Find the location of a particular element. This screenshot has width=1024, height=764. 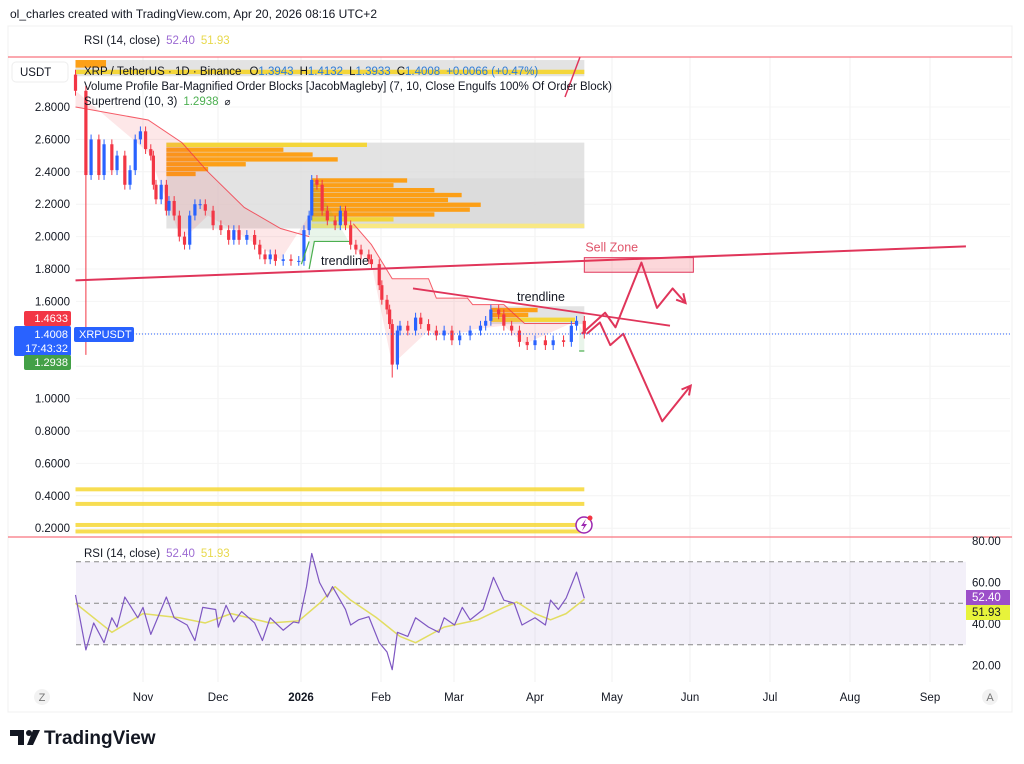

rsi-axis: 80.00 60.00 40.00 20.00 is located at coordinates (986, 604).